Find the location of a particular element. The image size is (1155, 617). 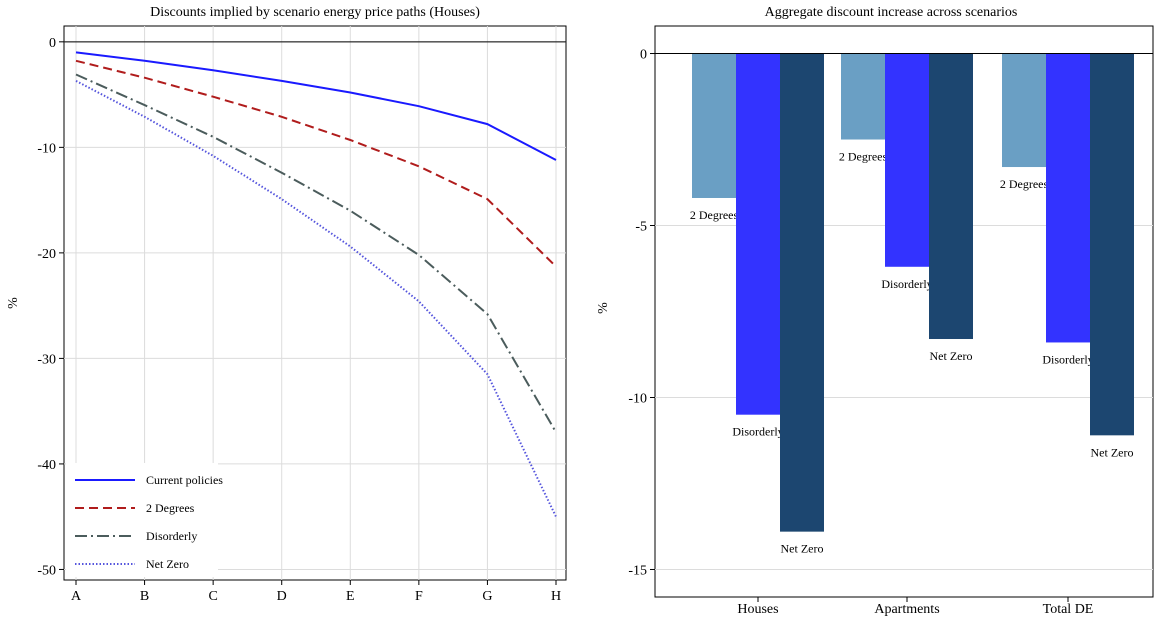

line-chart-y-axis-title: % is located at coordinates (13, 303).